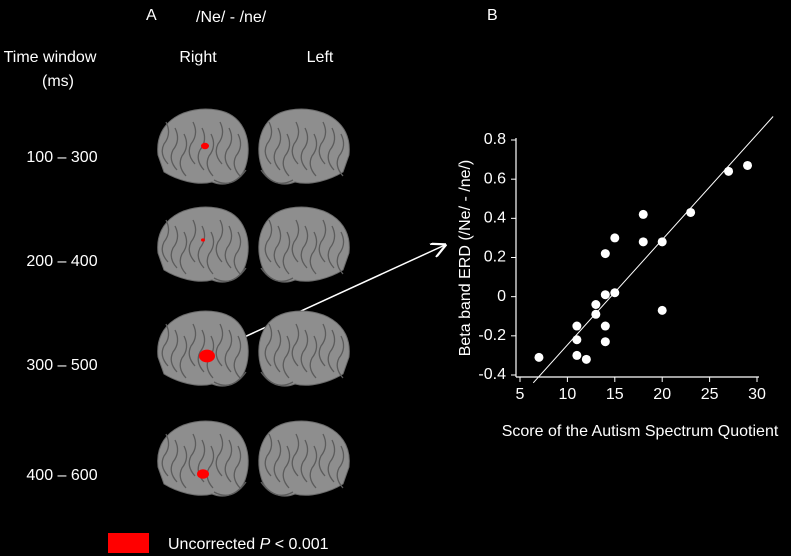 Image resolution: width=791 pixels, height=556 pixels. Describe the element at coordinates (492, 374) in the screenshot. I see `y-tick-label: -0.4` at that location.